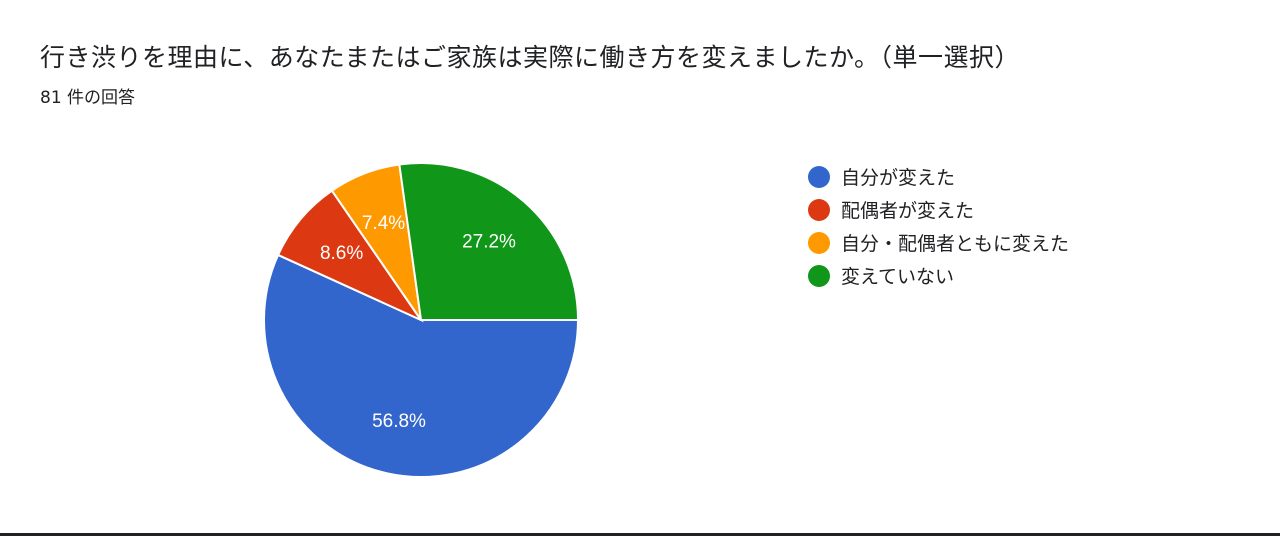  What do you see at coordinates (341, 253) in the screenshot?
I see `pie-slice-label: 8.6%` at bounding box center [341, 253].